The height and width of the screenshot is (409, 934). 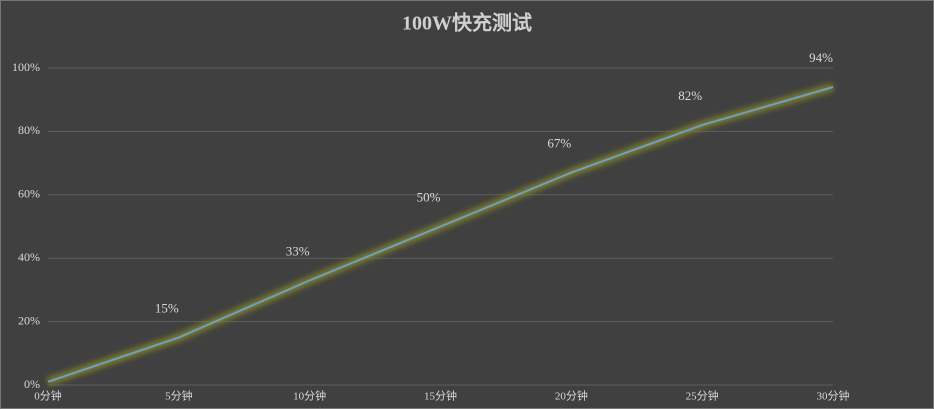 I want to click on x-tick-label: 5分钟, so click(x=179, y=396).